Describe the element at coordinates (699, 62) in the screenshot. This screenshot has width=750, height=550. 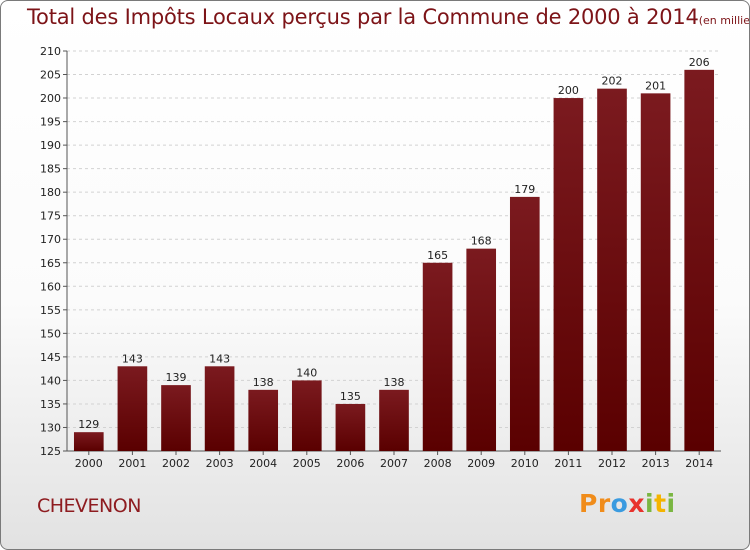
I see `data-label-2014: 206` at that location.